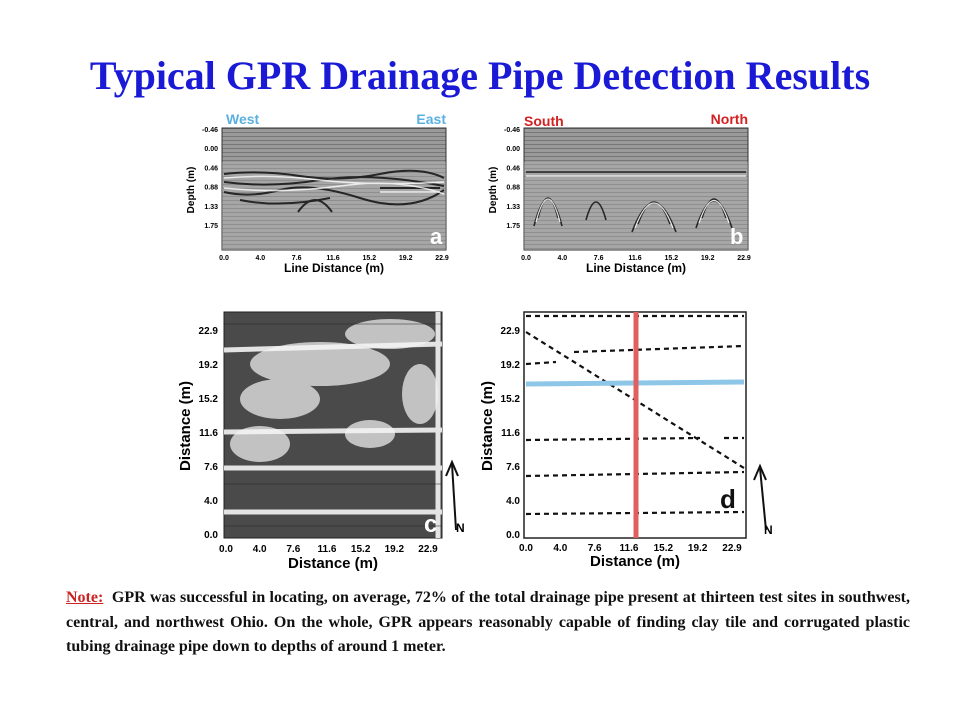 The width and height of the screenshot is (960, 720). I want to click on panel-b-y-tick-5: 1.75, so click(513, 226).